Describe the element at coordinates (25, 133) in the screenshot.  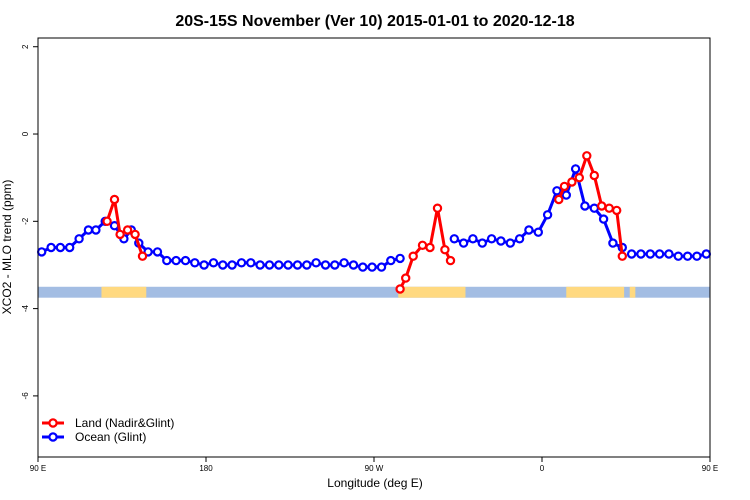
I see `y-tick-label-1: 0` at that location.